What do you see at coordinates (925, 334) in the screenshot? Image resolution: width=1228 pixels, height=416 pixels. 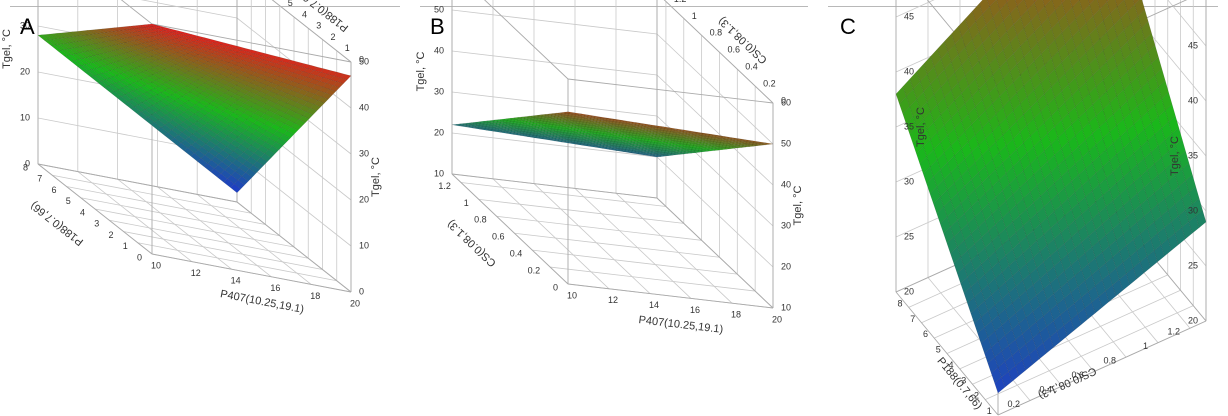 I see `x-tick-label: 6` at bounding box center [925, 334].